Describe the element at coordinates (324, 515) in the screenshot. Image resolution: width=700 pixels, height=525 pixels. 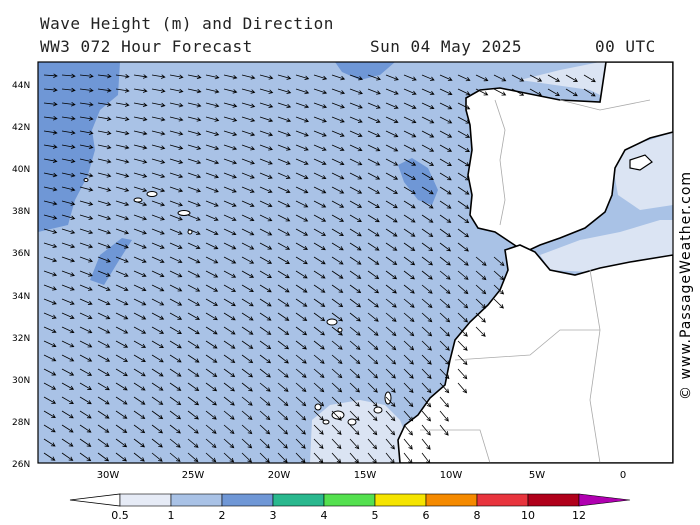
I see `legend-label-4: 4` at that location.